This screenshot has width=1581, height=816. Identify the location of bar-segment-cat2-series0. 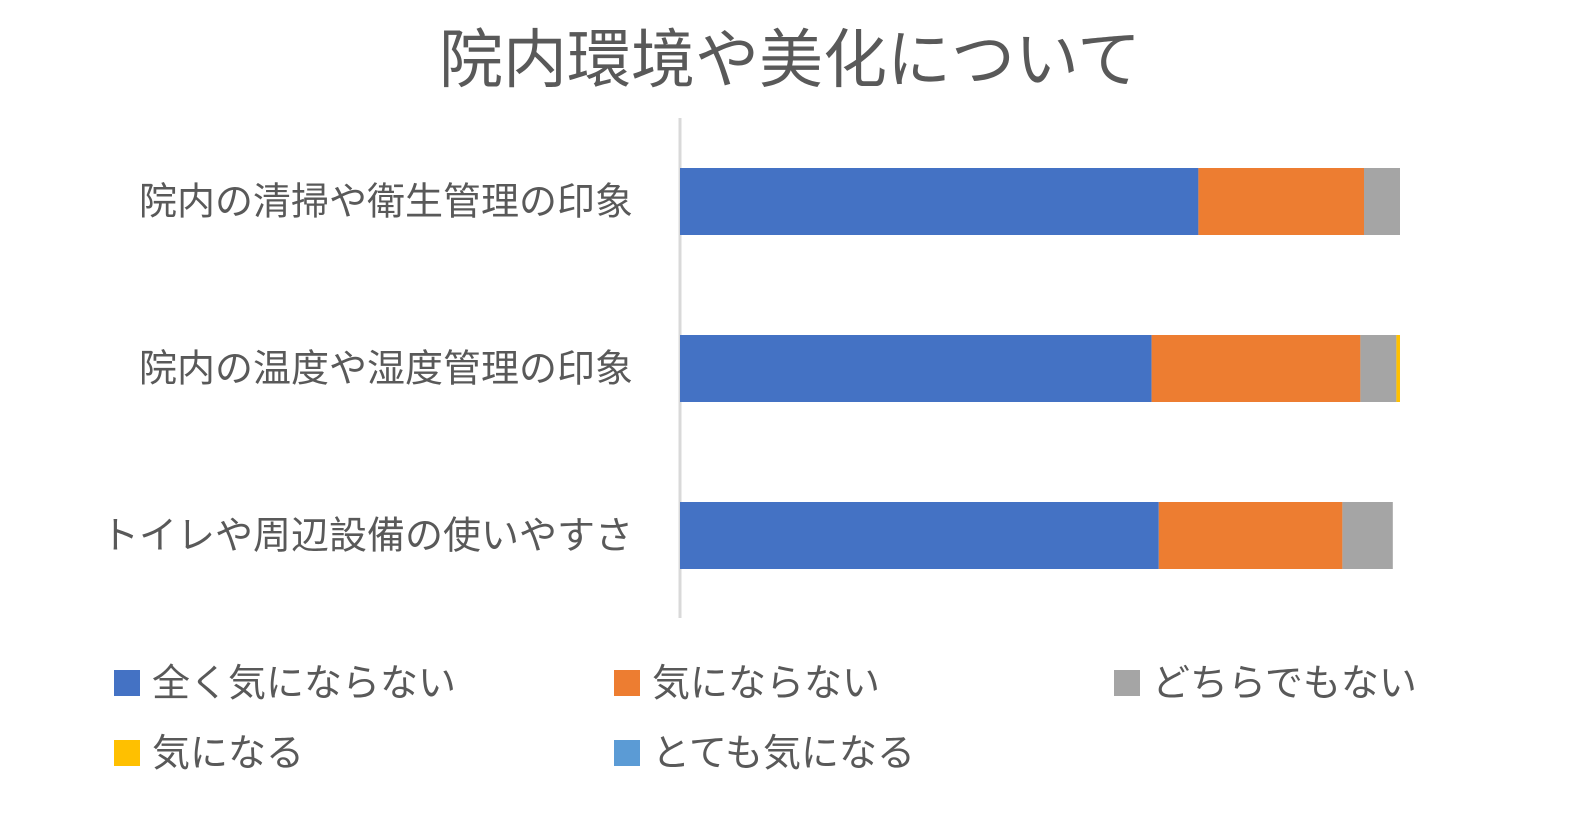
(919, 535).